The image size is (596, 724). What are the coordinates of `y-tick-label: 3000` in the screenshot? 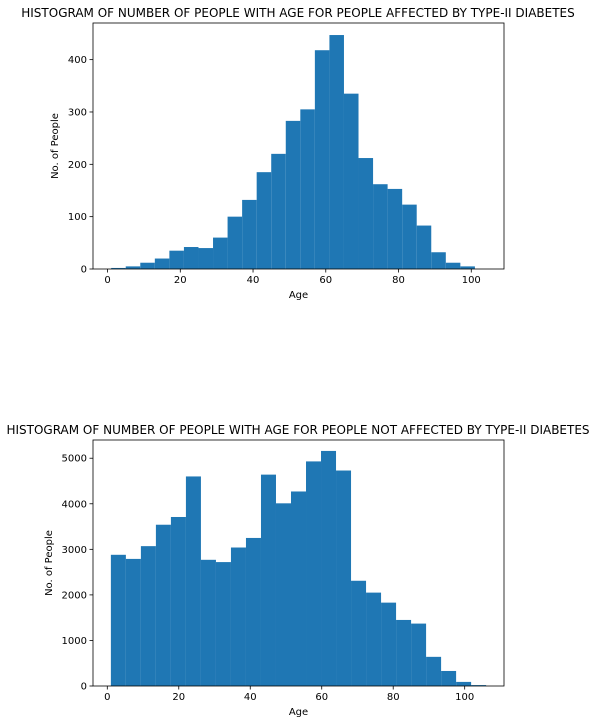 It's located at (74, 550).